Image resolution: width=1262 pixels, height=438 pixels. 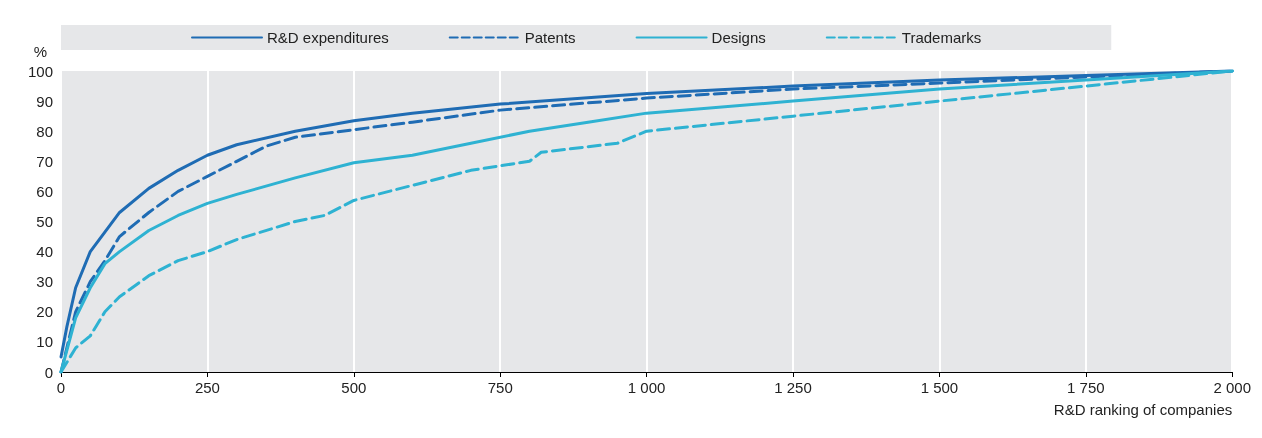 I want to click on x-tick-label: 1 000, so click(x=646, y=387).